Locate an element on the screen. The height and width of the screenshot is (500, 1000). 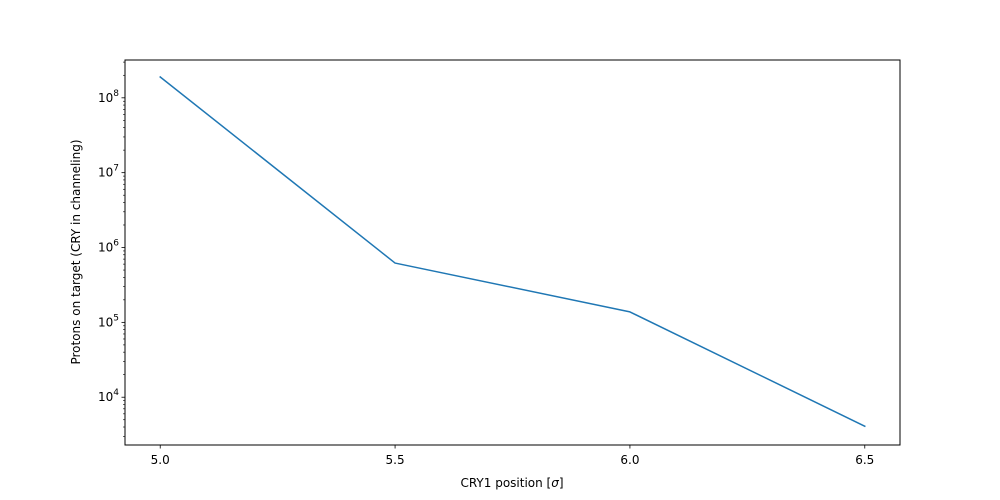
y-tick-label-exponent: 7 is located at coordinates (116, 169).